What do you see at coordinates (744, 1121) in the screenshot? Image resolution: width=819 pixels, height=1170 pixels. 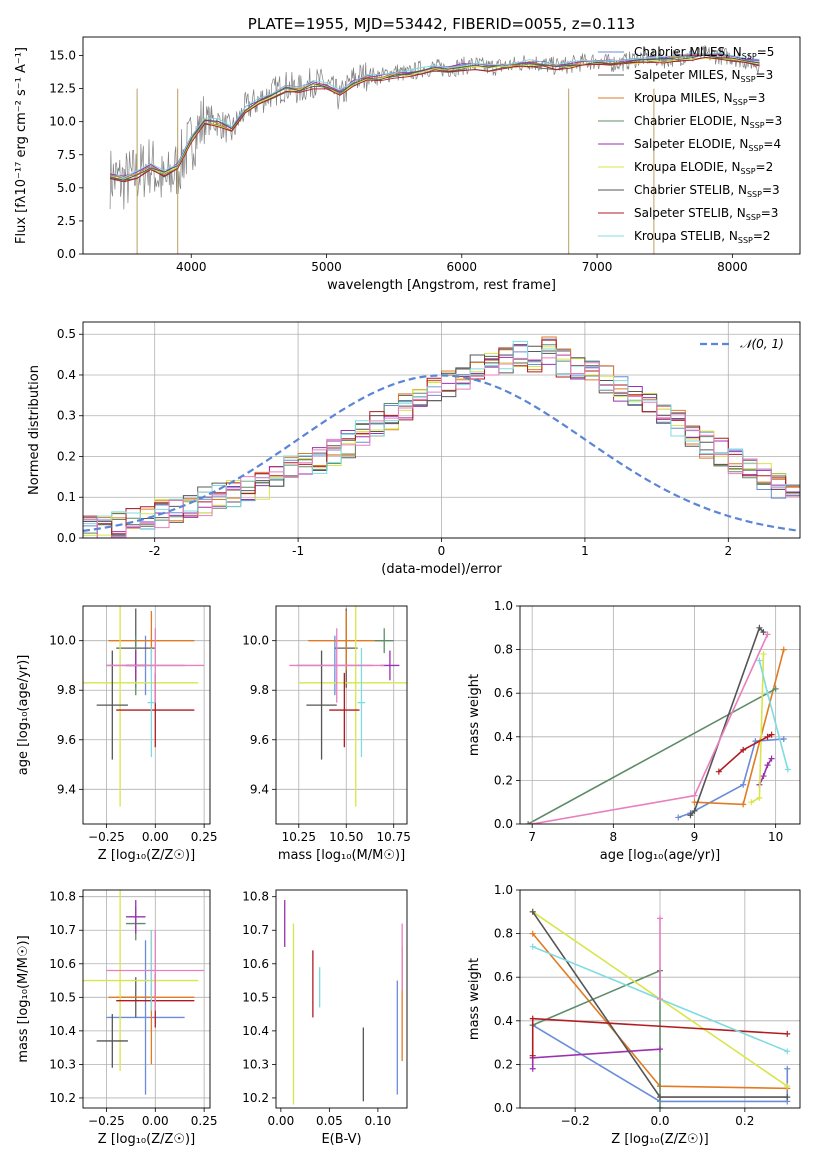 I see `x-tick-label: 0.2` at bounding box center [744, 1121].